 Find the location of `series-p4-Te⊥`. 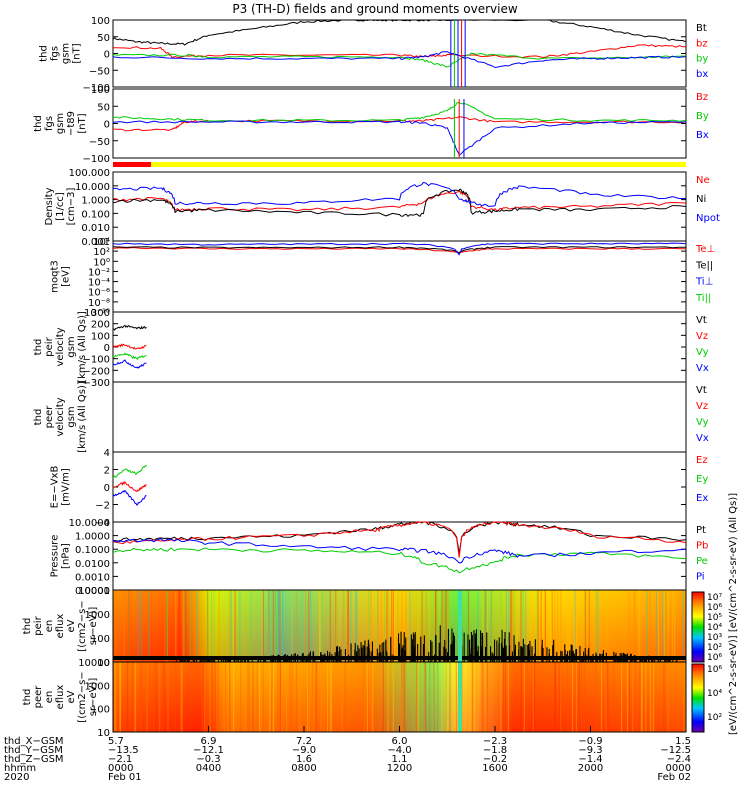

series-p4-Te⊥ is located at coordinates (399, 250).